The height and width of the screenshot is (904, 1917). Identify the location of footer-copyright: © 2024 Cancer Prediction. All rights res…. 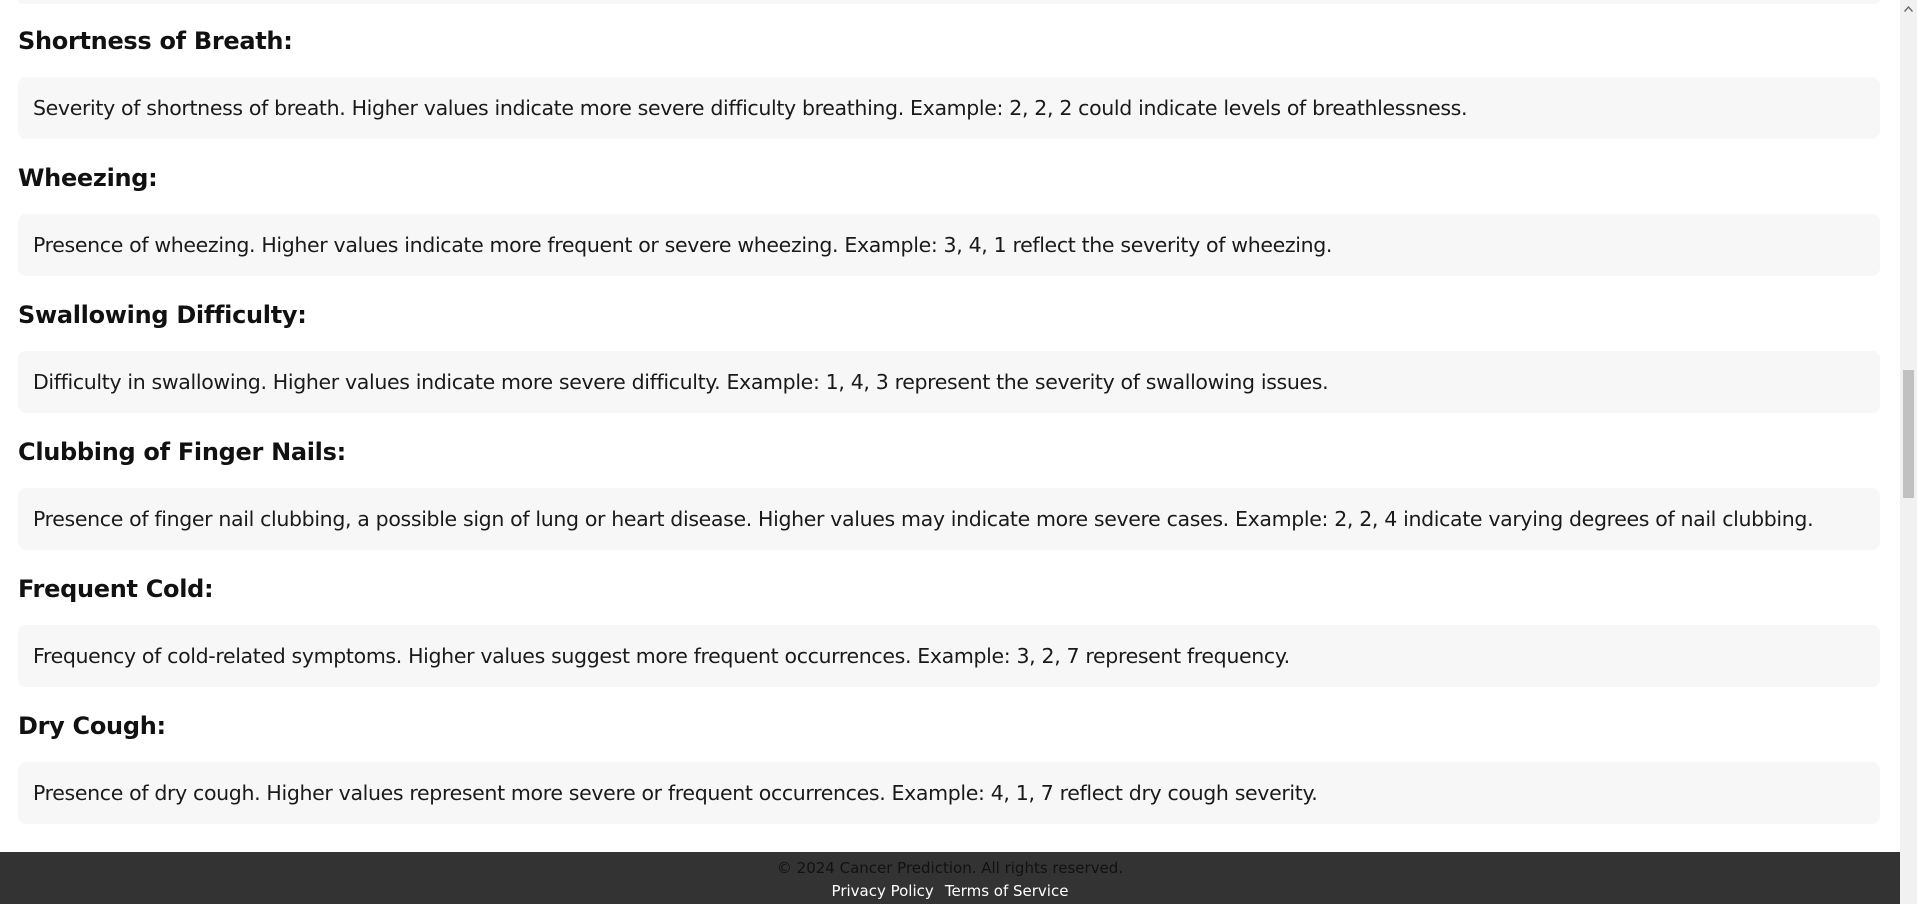
(950, 868).